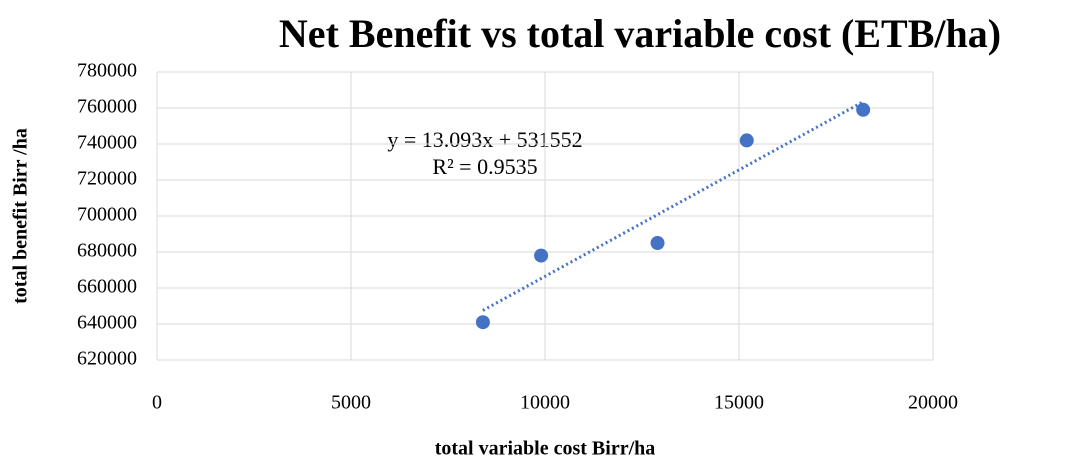 Image resolution: width=1073 pixels, height=463 pixels. What do you see at coordinates (739, 403) in the screenshot?
I see `x-tick-label: 15000` at bounding box center [739, 403].